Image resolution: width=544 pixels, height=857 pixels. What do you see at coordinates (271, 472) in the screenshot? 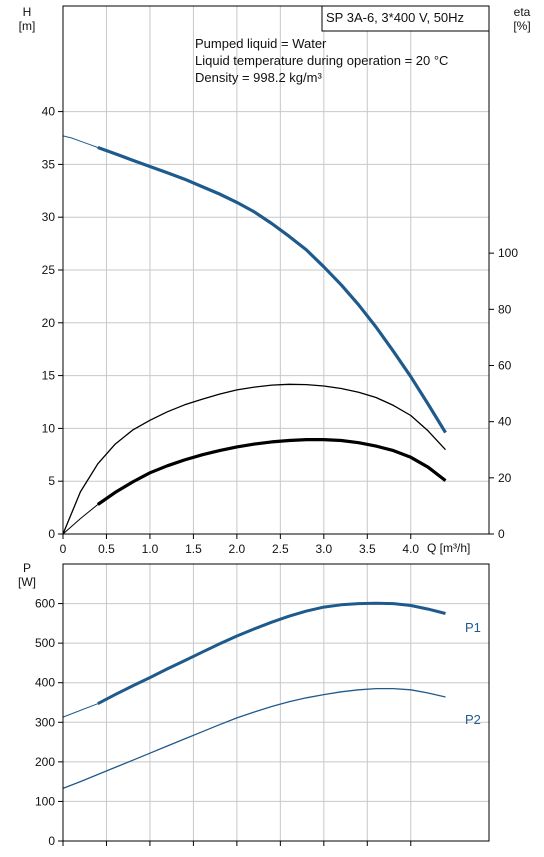
I see `eta-thick-curve` at bounding box center [271, 472].